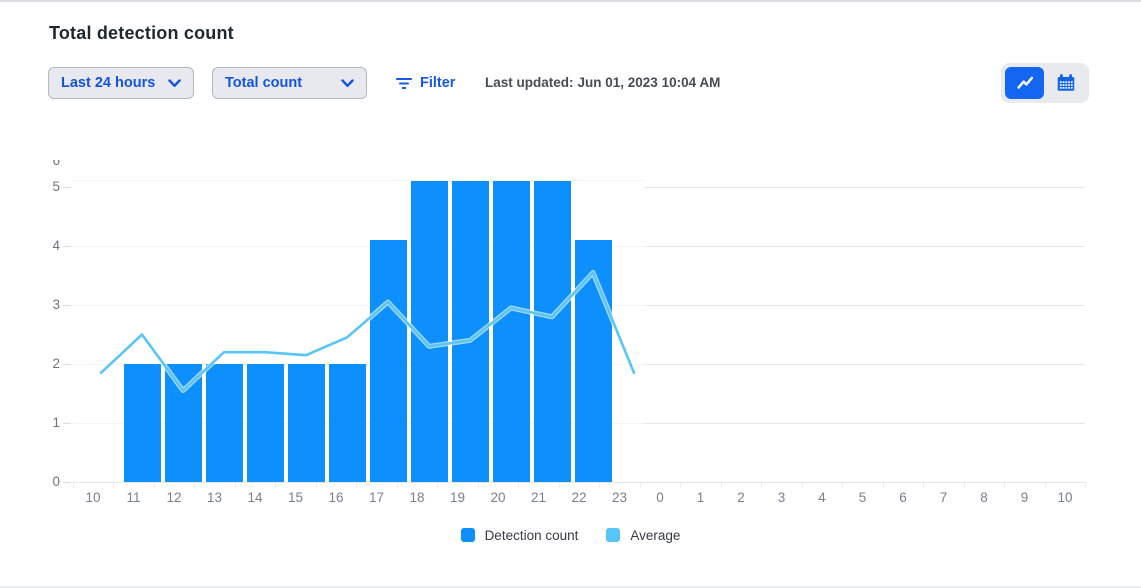 The width and height of the screenshot is (1141, 588). What do you see at coordinates (141, 33) in the screenshot?
I see `page-title: Total detection count` at bounding box center [141, 33].